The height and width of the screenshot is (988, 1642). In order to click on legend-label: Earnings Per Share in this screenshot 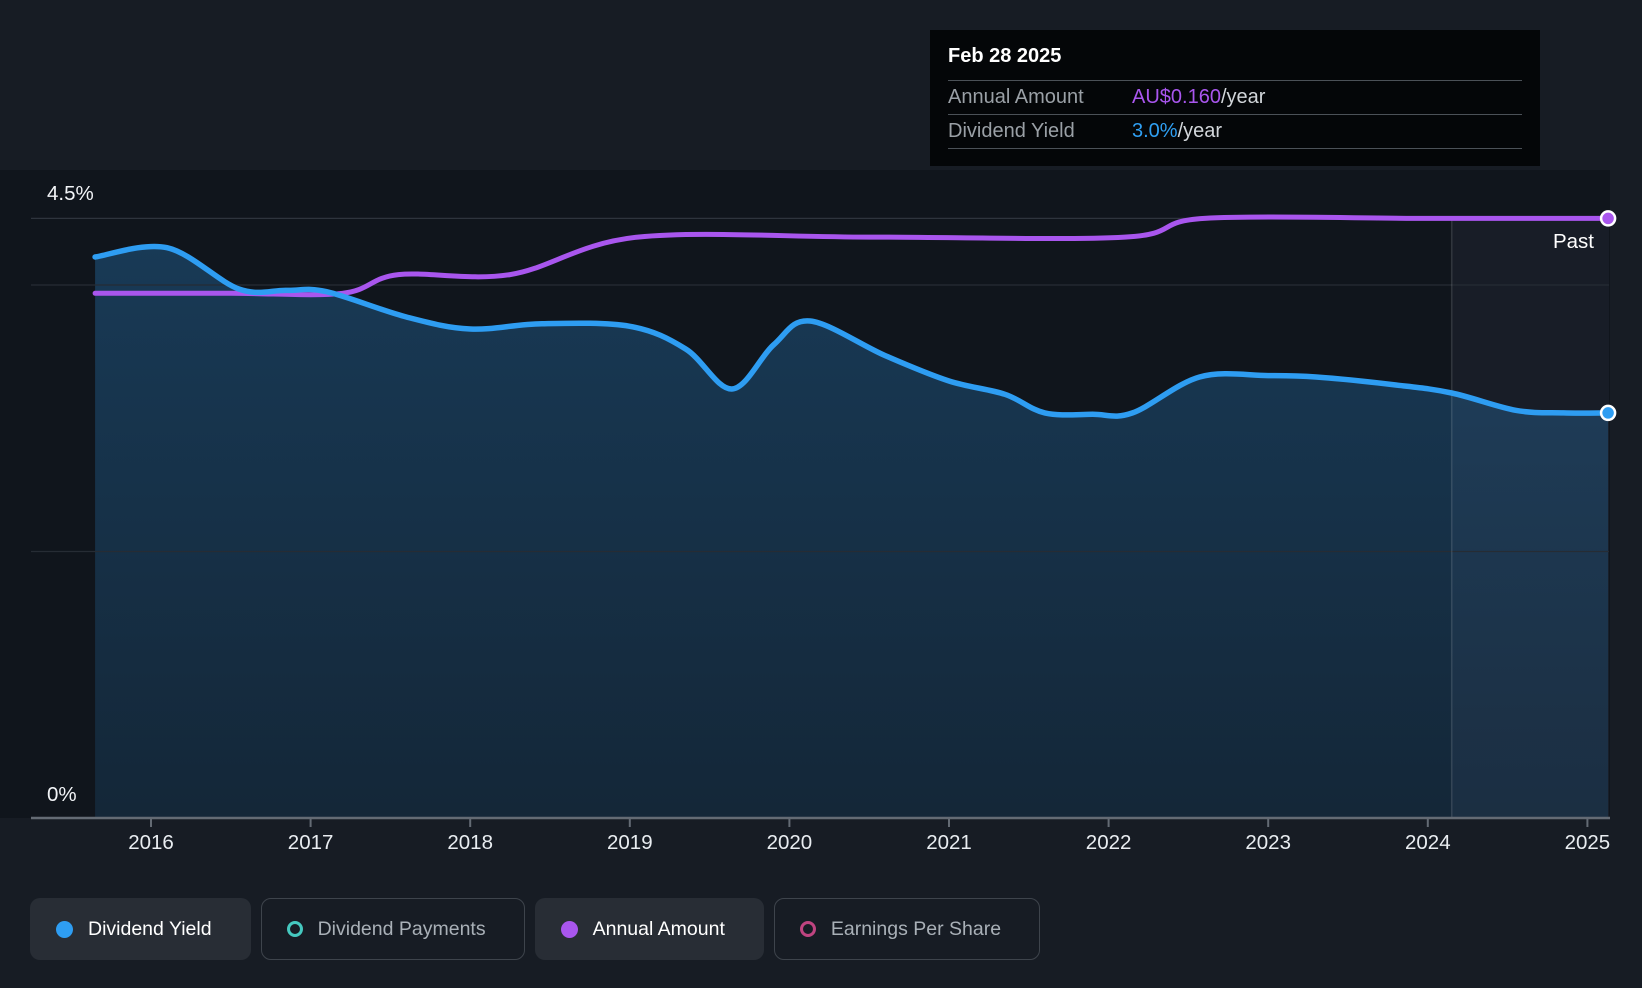, I will do `click(916, 928)`.